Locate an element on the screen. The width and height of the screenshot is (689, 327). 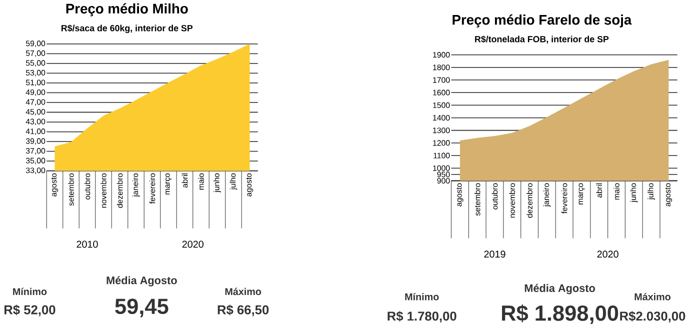
chart-subtitle: R$/tonelada FOB, interior de SP is located at coordinates (542, 39).